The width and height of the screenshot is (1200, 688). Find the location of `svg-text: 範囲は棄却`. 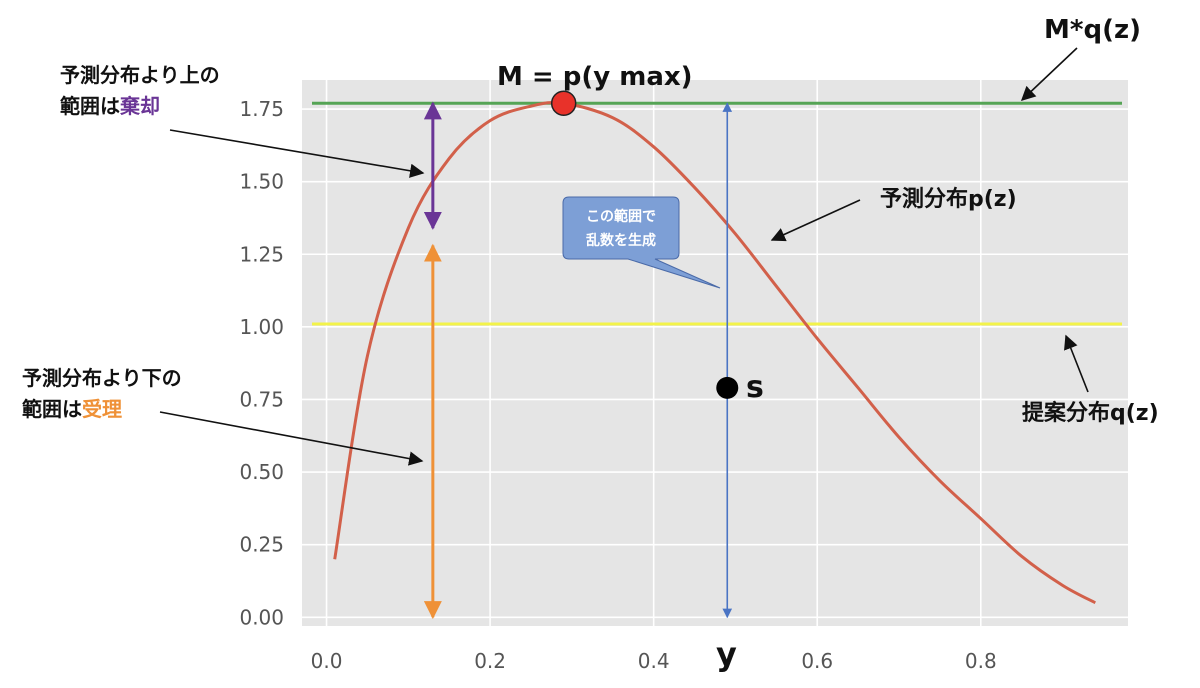

svg-text: 範囲は棄却 is located at coordinates (110, 106).